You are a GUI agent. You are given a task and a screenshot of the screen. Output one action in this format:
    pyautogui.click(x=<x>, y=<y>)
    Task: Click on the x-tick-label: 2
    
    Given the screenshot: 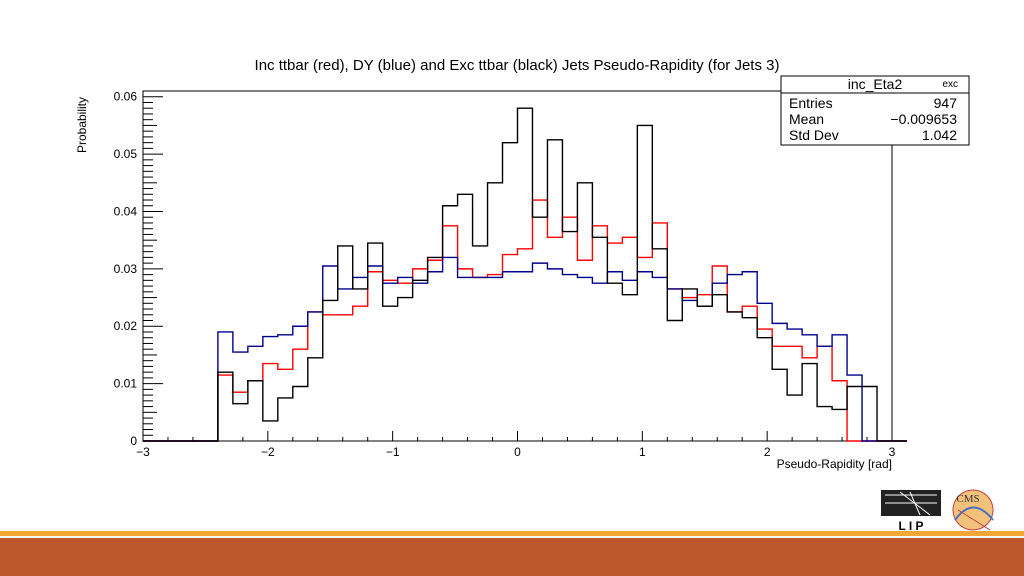 What is the action you would take?
    pyautogui.click(x=767, y=452)
    